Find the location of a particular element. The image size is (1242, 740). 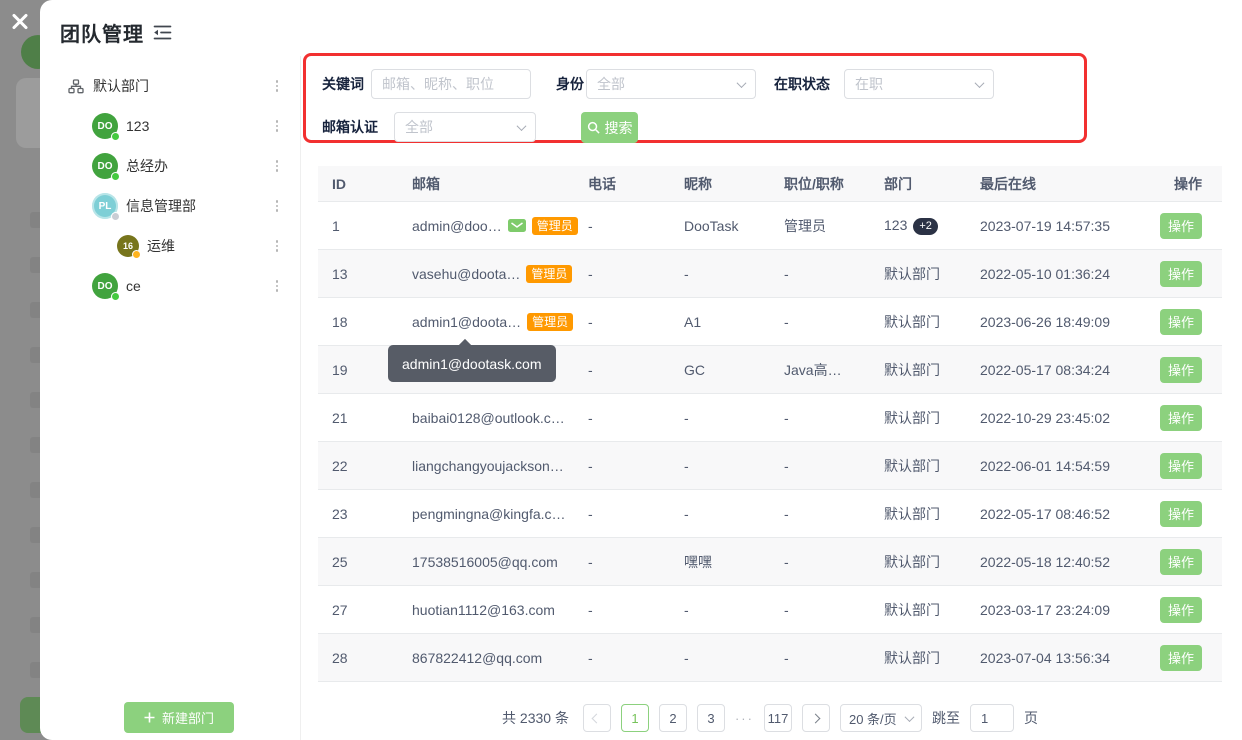

jump-unit: 页 is located at coordinates (1030, 718).